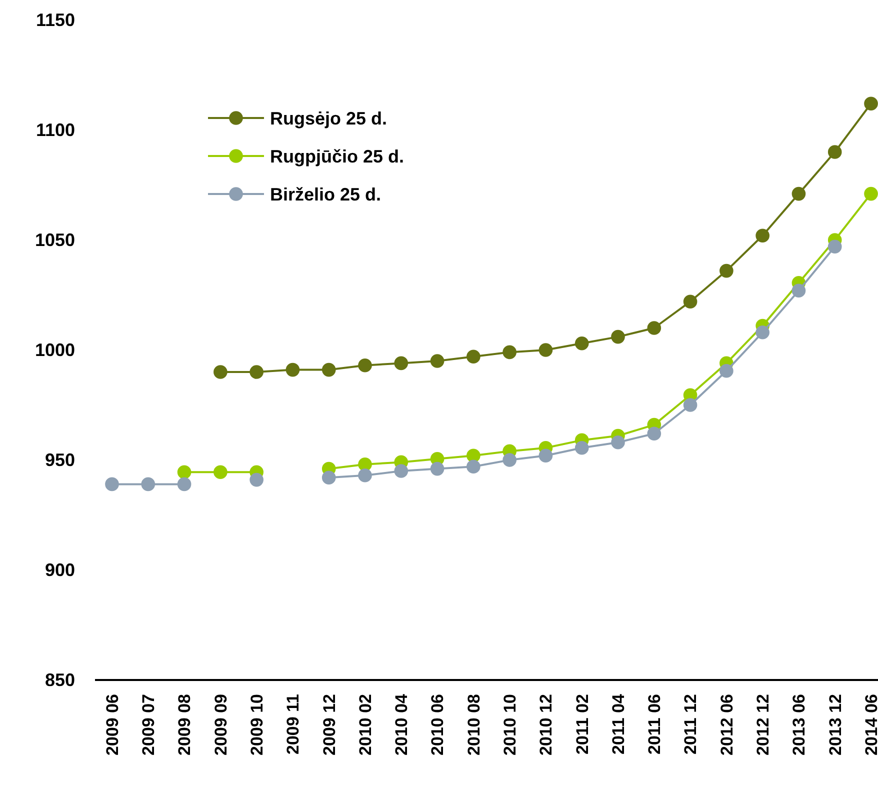  Describe the element at coordinates (763, 725) in the screenshot. I see `x-tick-label: 2012 12` at that location.